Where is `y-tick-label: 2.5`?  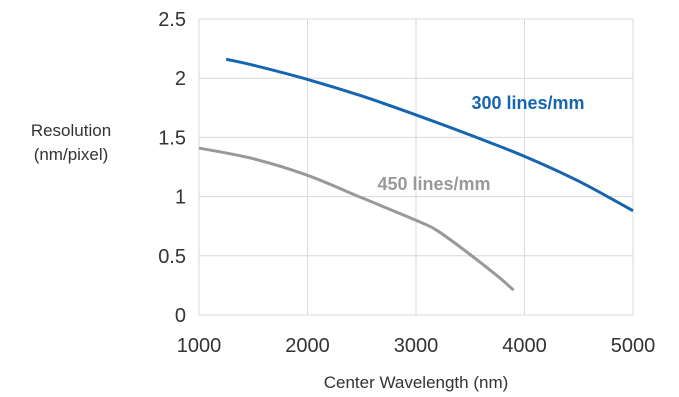
y-tick-label: 2.5 is located at coordinates (172, 20).